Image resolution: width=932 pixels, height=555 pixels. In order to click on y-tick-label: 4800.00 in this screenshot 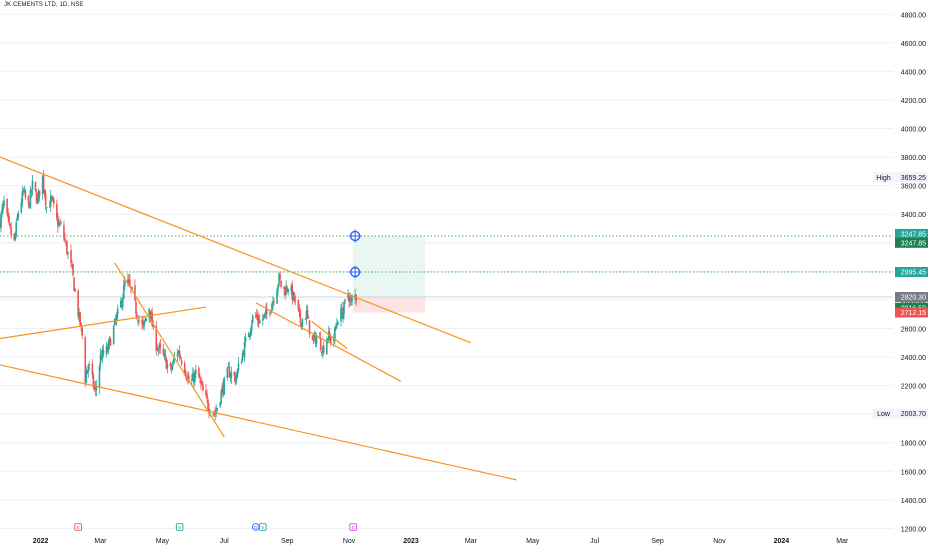, I will do `click(913, 15)`.